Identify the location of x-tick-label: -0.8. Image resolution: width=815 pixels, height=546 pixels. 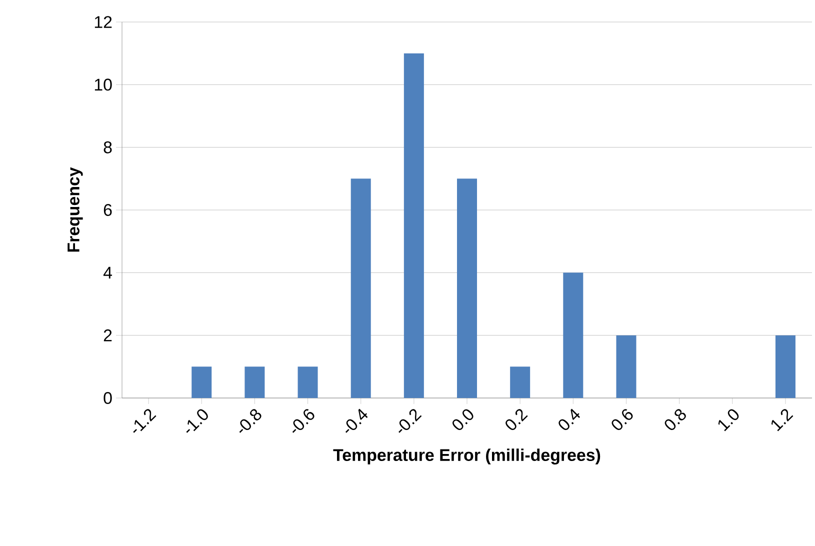
(250, 421).